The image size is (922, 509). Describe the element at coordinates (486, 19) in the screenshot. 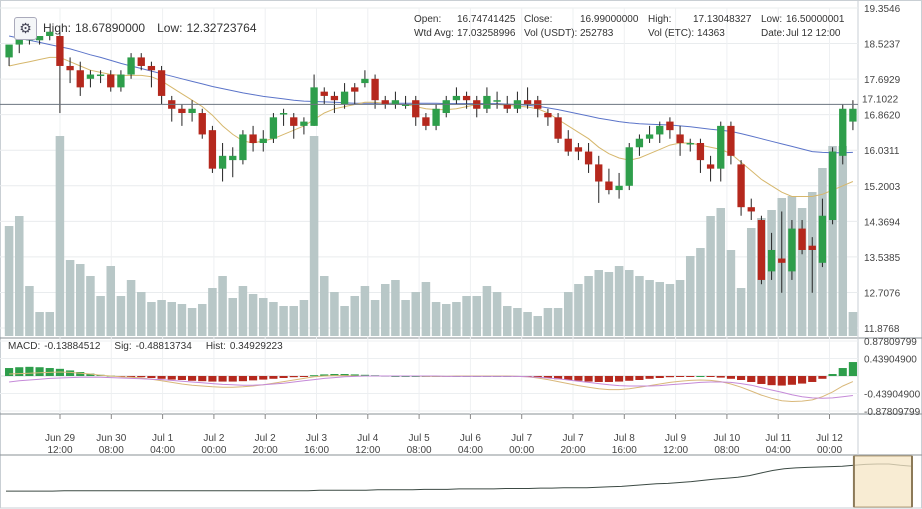

I see `info-open-value: 16.74741425` at that location.